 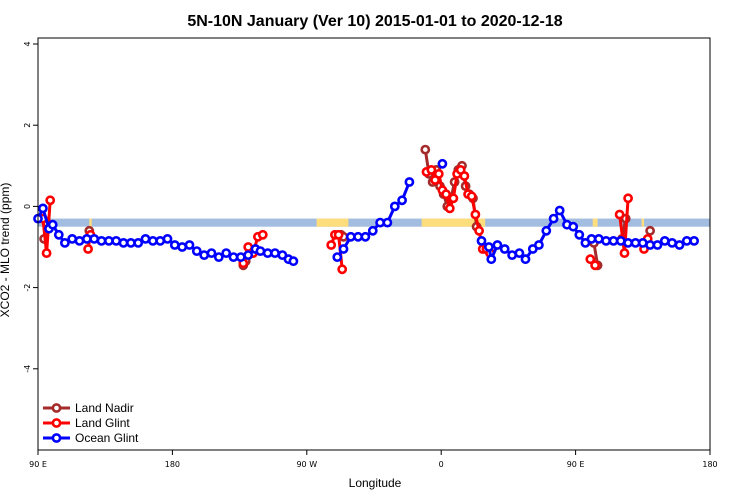 What do you see at coordinates (6, 250) in the screenshot?
I see `y-axis-label: XCO2 - MLO trend (ppm)` at bounding box center [6, 250].